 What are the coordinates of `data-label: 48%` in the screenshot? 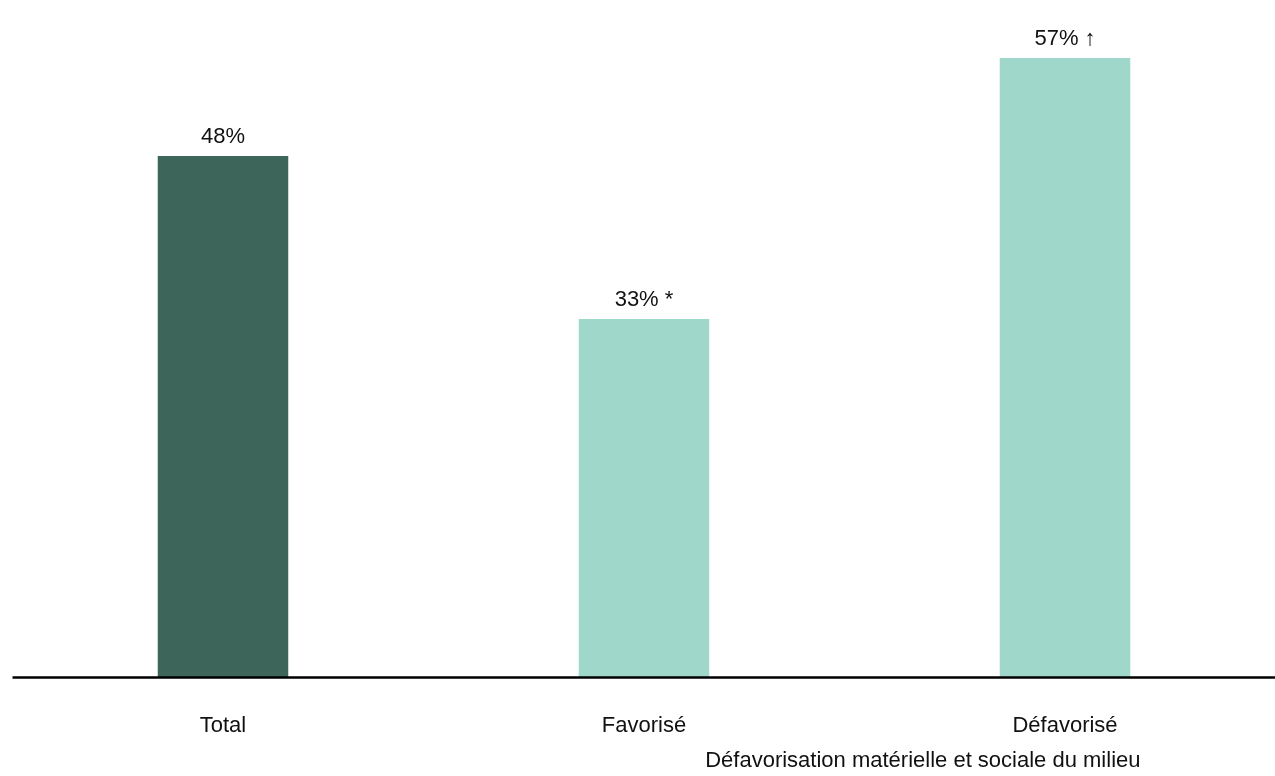 It's located at (223, 135).